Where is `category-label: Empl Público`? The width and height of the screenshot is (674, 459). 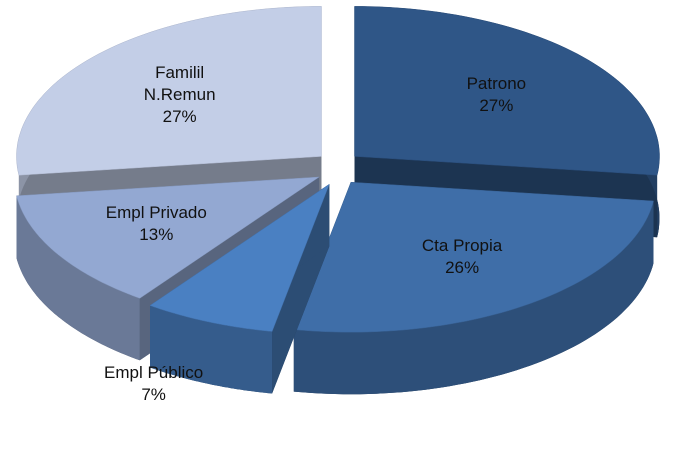 category-label: Empl Público is located at coordinates (154, 372).